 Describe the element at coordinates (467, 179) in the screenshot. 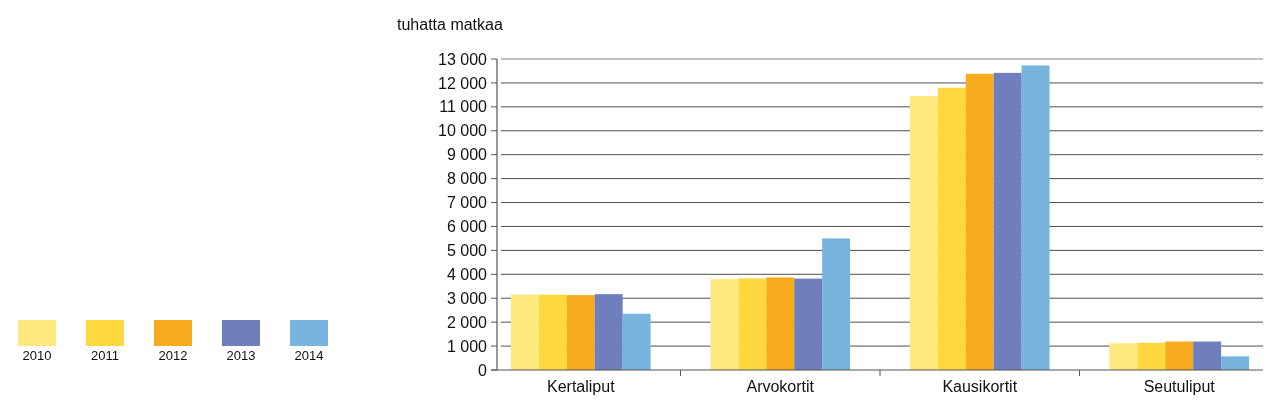

I see `y-tick-label: 8 000` at that location.